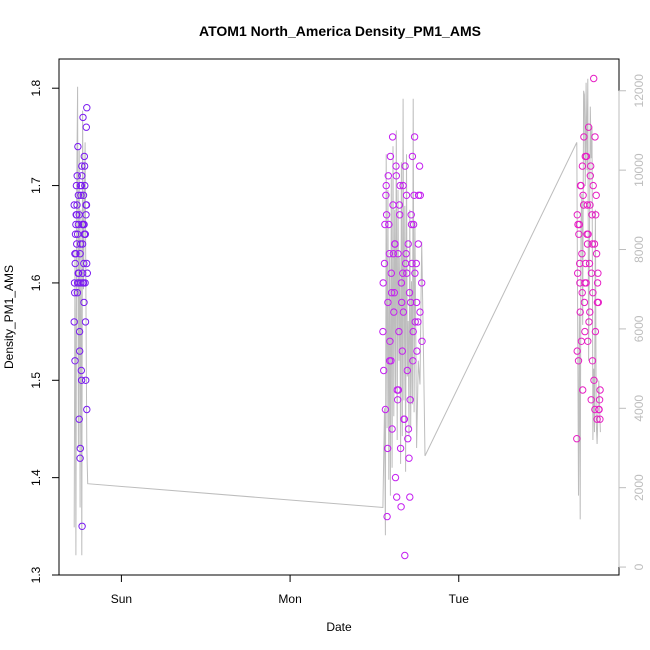  Describe the element at coordinates (639, 566) in the screenshot. I see `y2-tick-label: 0` at that location.